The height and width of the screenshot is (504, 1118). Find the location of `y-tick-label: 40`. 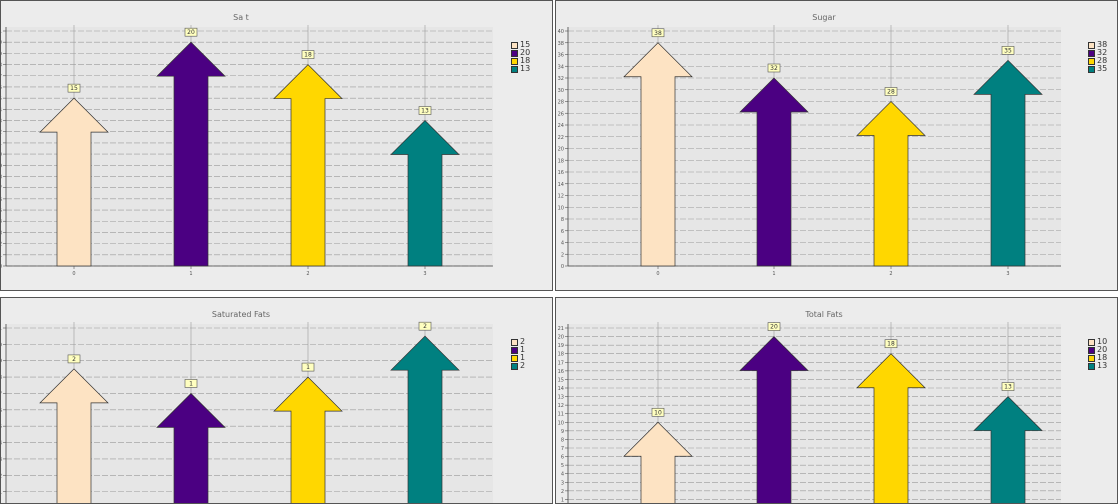

y-tick-label: 40 is located at coordinates (561, 32).